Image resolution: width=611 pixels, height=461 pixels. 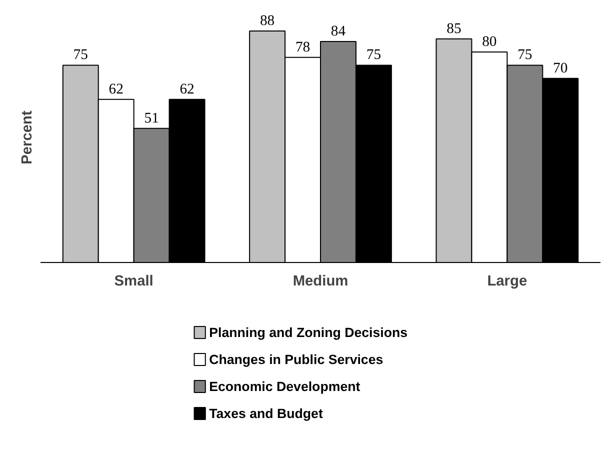 I want to click on data-label: 51, so click(x=151, y=118).